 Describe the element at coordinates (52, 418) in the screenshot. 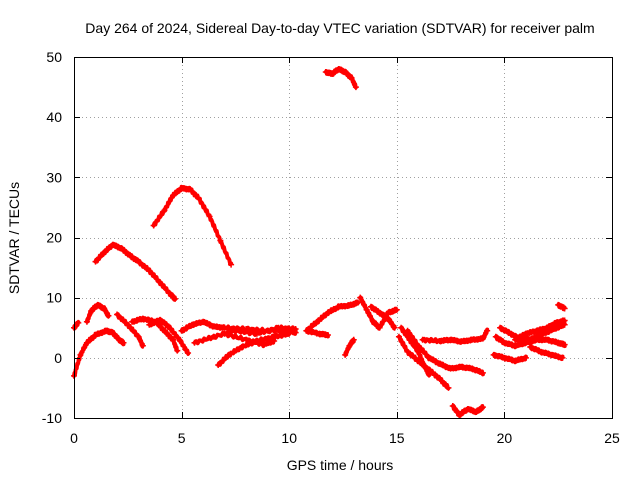

I see `y-tick-label: -10` at that location.